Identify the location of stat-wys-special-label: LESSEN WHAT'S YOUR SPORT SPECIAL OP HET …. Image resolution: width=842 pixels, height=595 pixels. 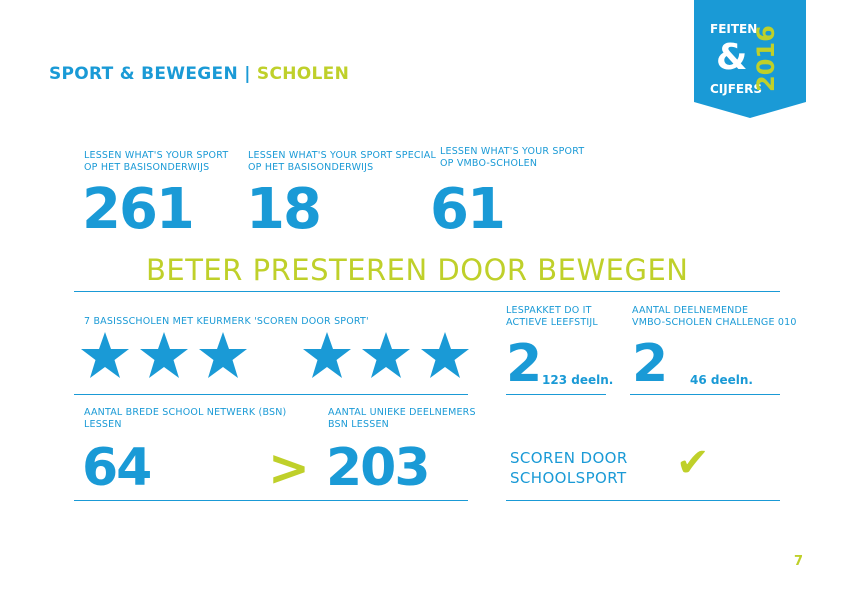
(342, 162).